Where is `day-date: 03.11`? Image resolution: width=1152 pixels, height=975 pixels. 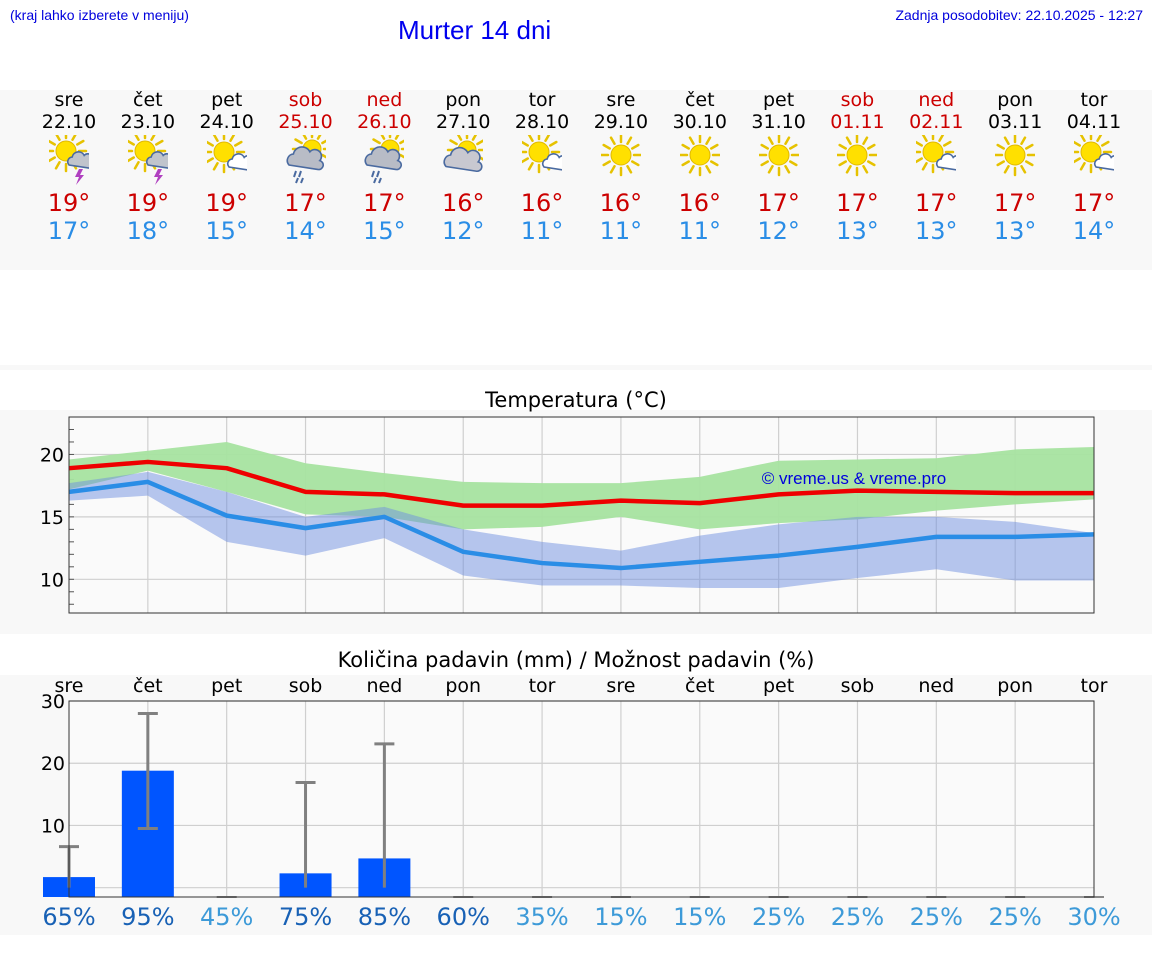 day-date: 03.11 is located at coordinates (1015, 122).